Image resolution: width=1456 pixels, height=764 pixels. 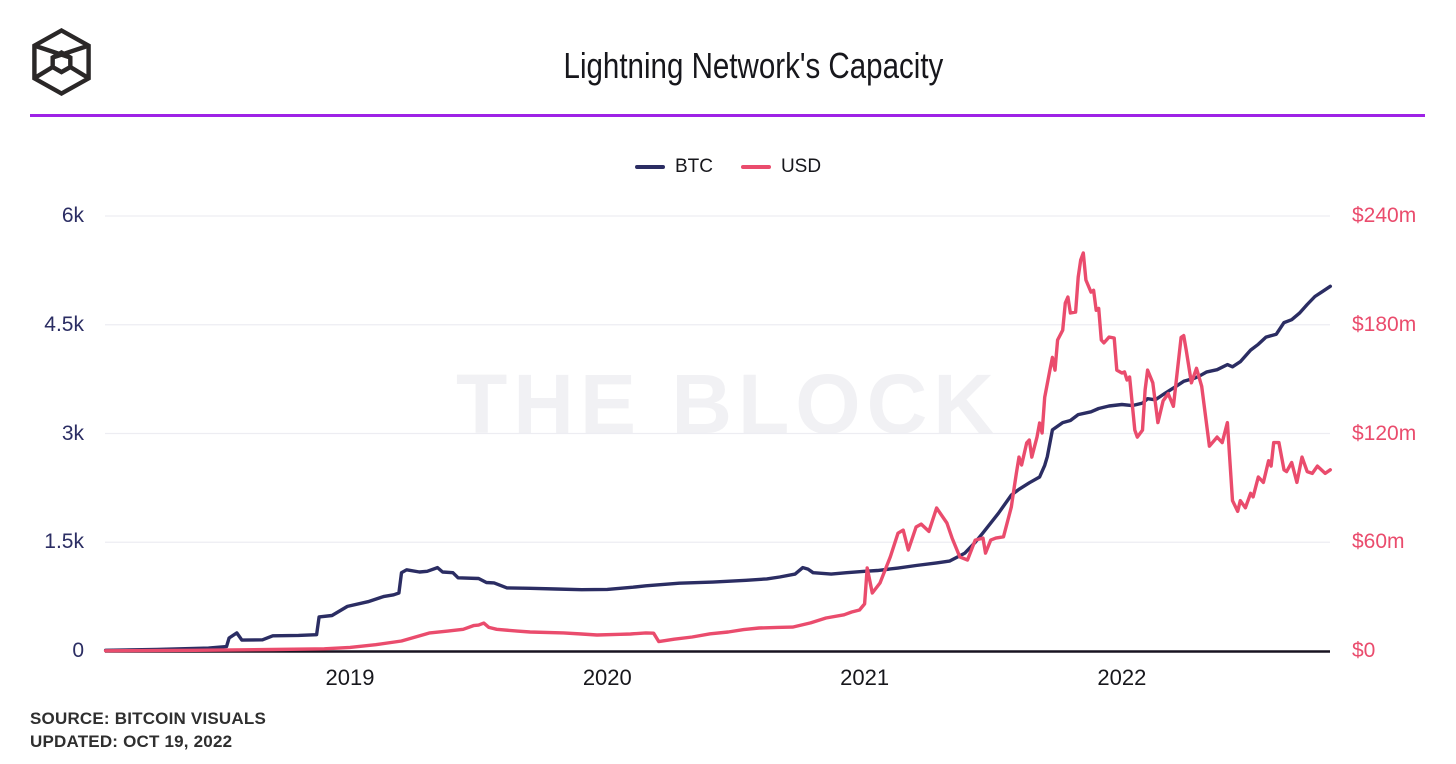 What do you see at coordinates (801, 166) in the screenshot?
I see `legend-label-usd: USD` at bounding box center [801, 166].